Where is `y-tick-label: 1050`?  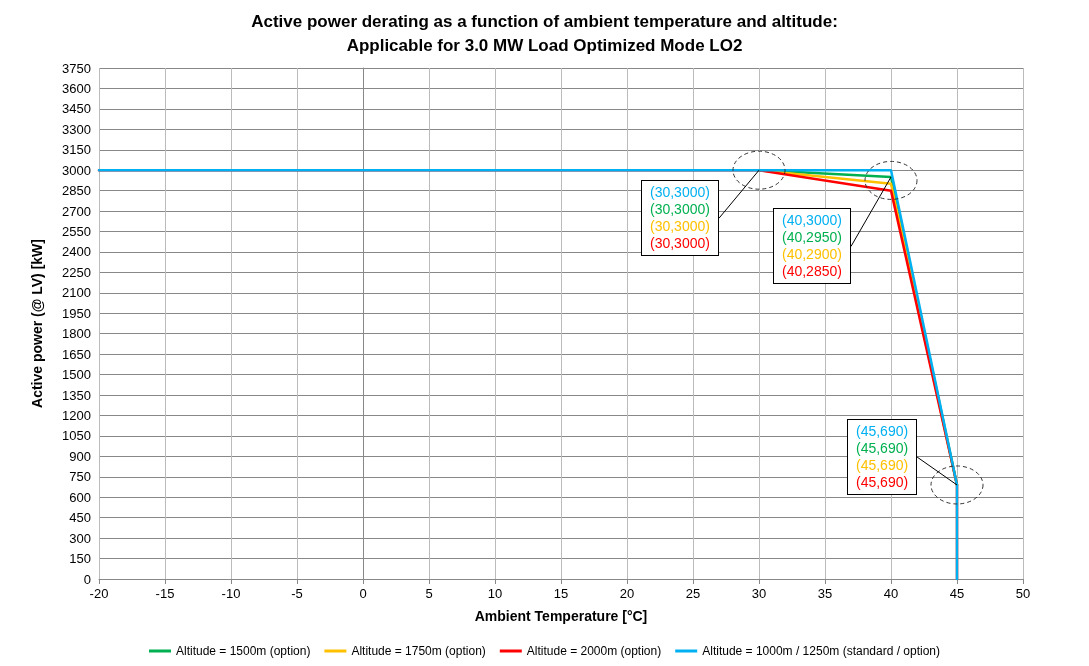
y-tick-label: 1050 is located at coordinates (76, 436).